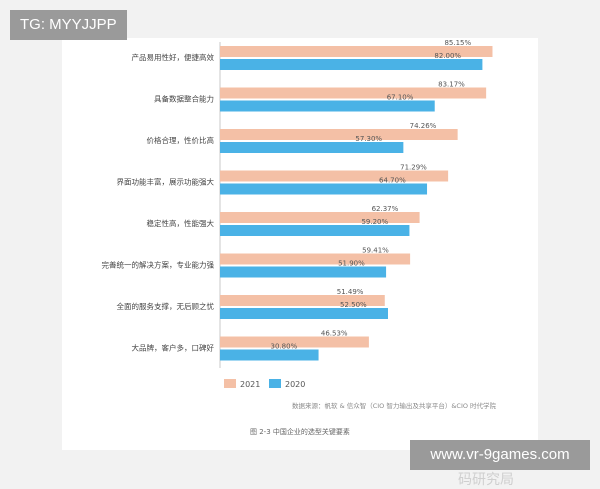 This screenshot has width=600, height=489. Describe the element at coordinates (375, 251) in the screenshot. I see `data-label-2021: 59.41%` at that location.